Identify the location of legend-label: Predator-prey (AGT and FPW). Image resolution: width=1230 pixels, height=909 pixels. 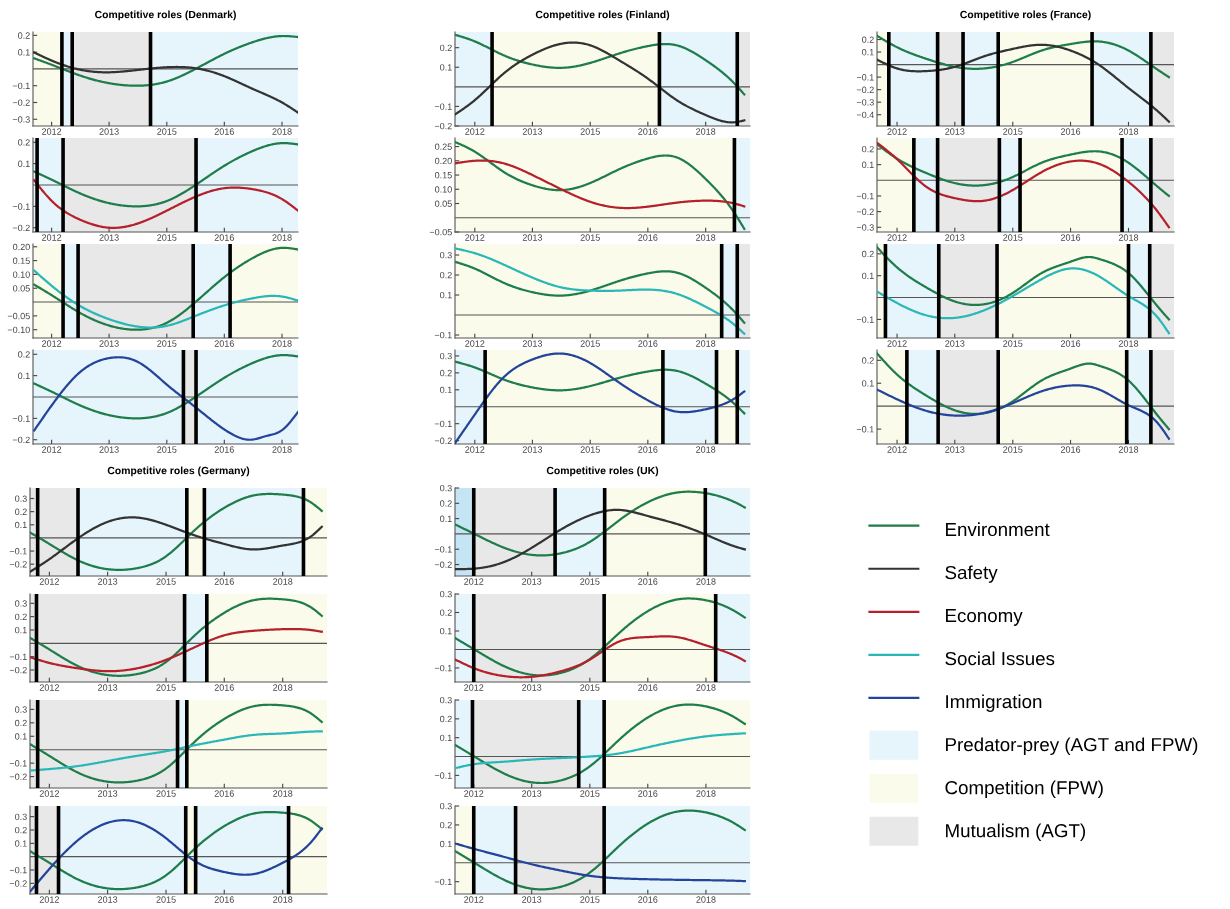
(1072, 746).